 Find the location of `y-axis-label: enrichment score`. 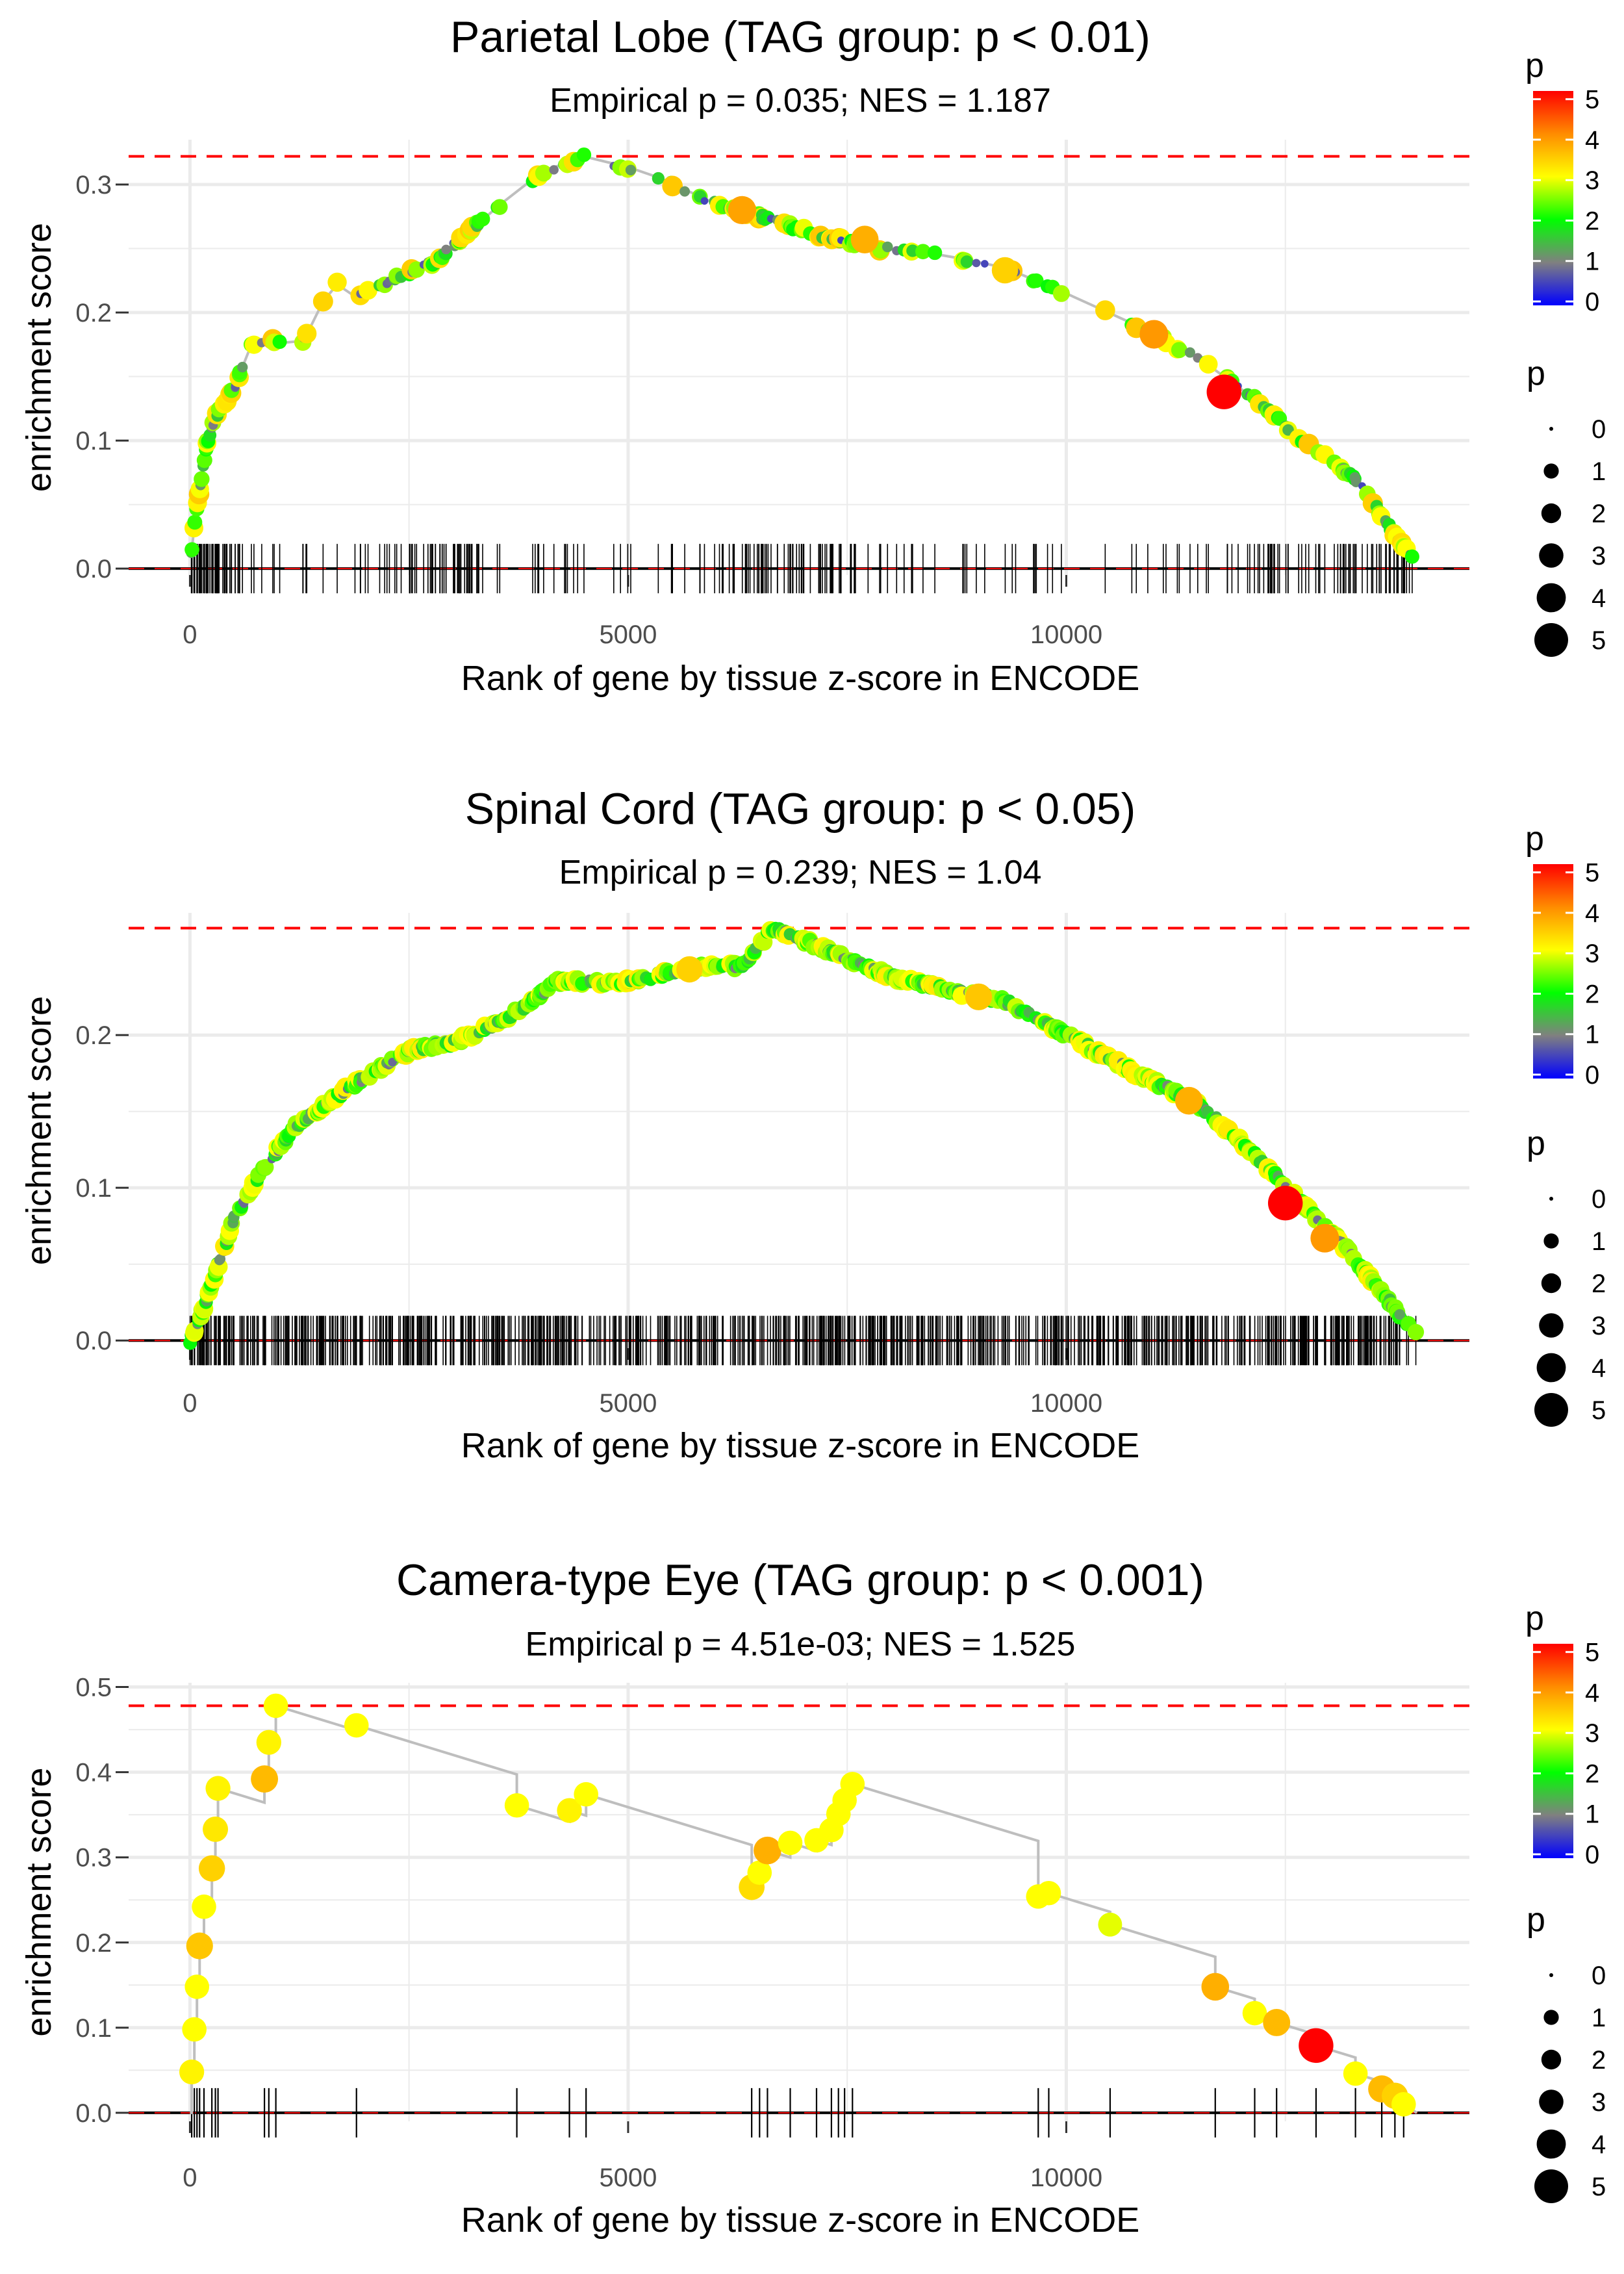

y-axis-label: enrichment score is located at coordinates (38, 1130).